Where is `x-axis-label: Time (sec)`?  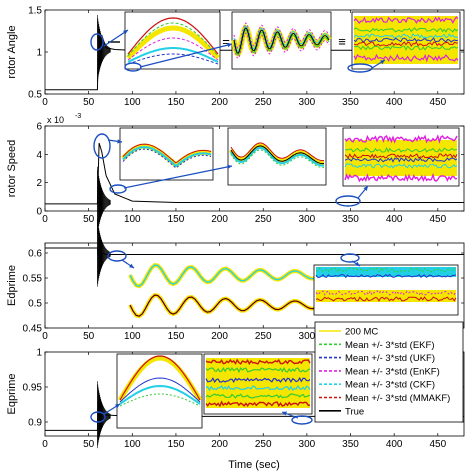 x-axis-label: Time (sec) is located at coordinates (254, 465).